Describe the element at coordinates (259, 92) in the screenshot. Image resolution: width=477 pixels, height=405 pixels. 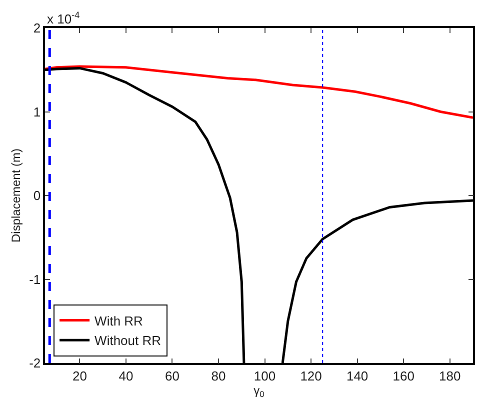
I see `line-series` at that location.